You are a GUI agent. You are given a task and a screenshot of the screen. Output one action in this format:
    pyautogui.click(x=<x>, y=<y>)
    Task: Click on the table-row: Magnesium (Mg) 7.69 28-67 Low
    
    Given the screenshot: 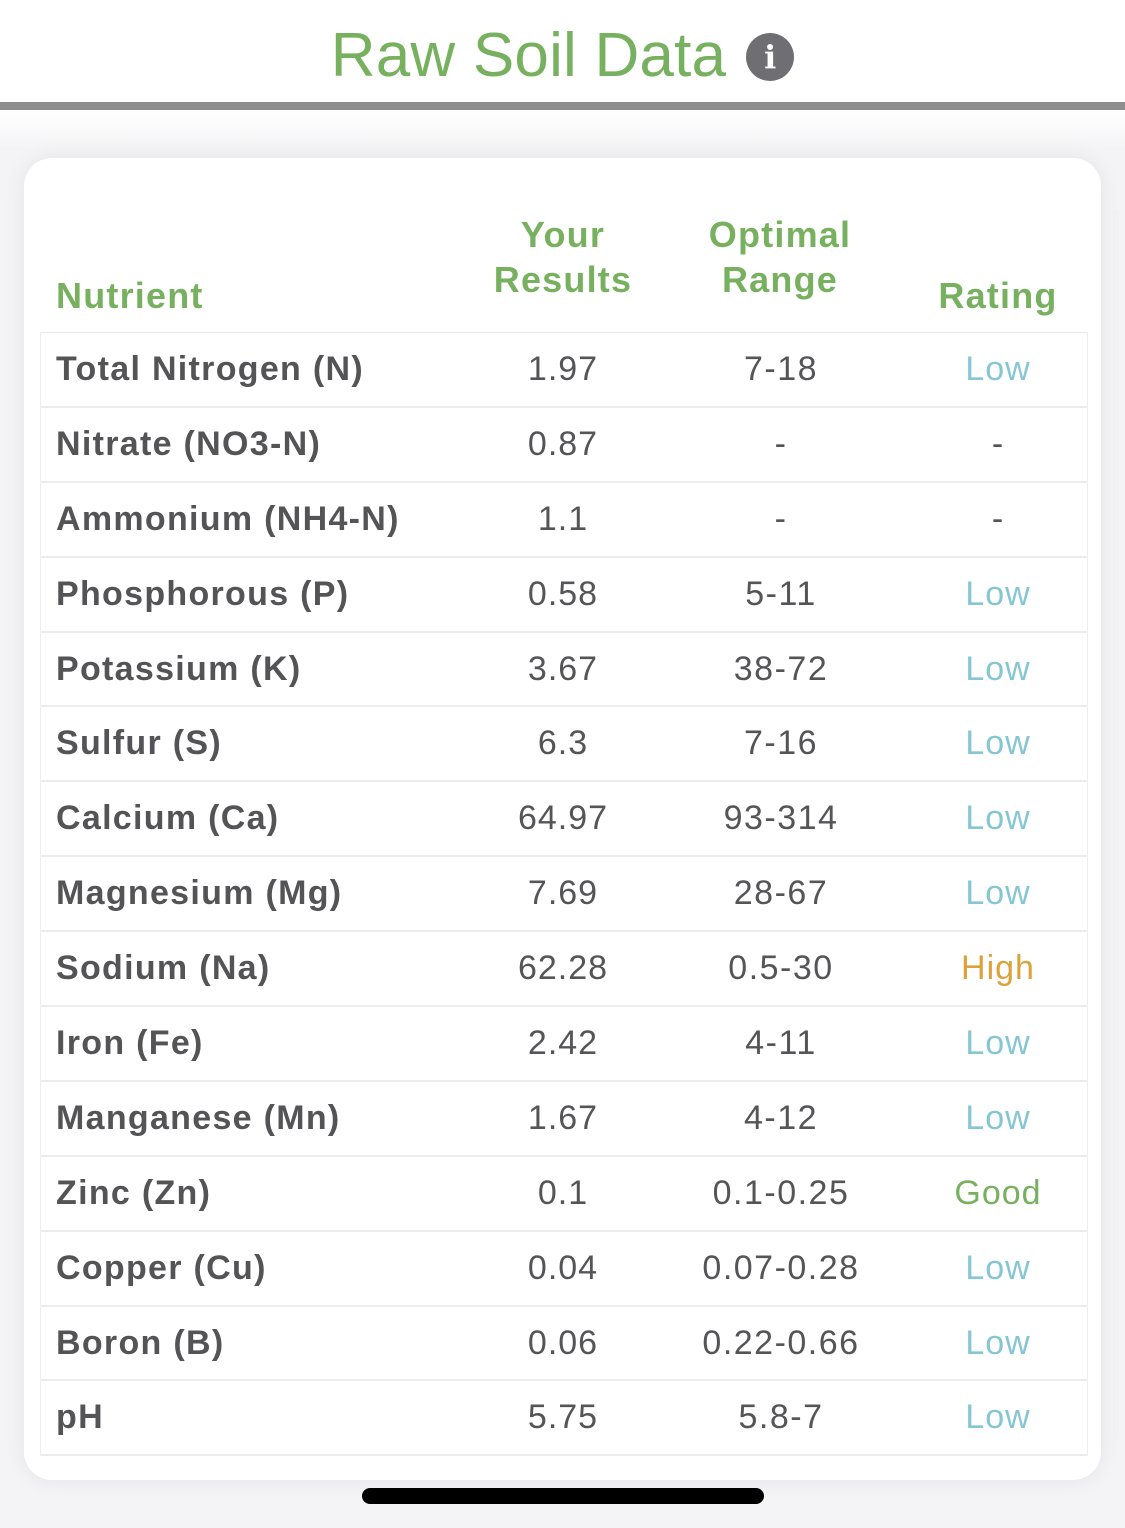 What is the action you would take?
    pyautogui.click(x=564, y=895)
    